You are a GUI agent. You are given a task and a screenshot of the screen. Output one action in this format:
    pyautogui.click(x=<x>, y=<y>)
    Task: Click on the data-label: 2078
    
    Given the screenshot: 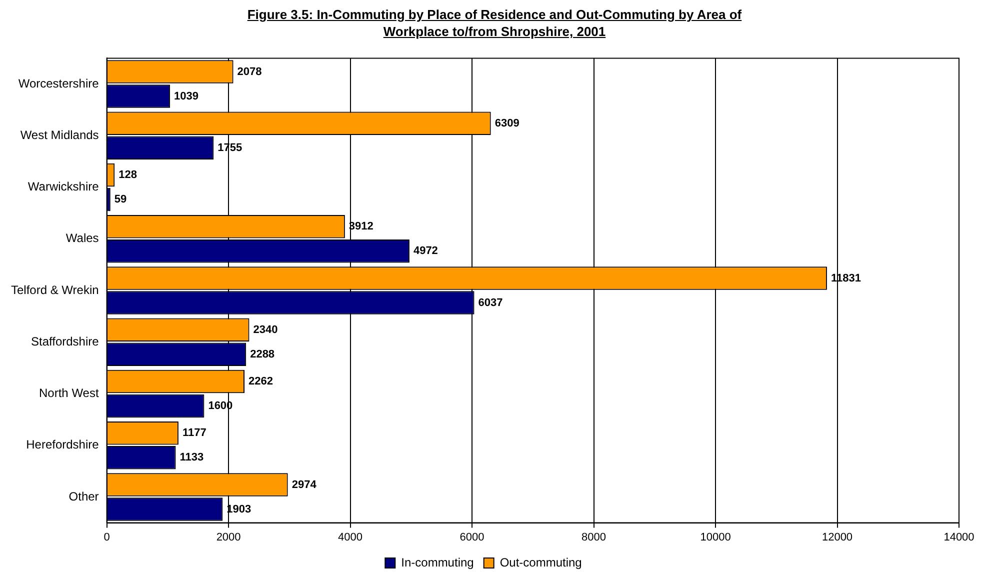 What is the action you would take?
    pyautogui.click(x=249, y=72)
    